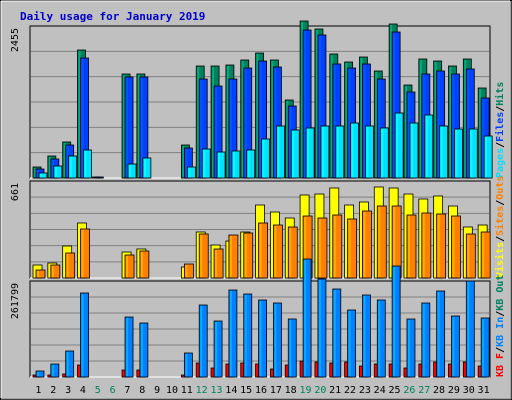  I want to click on x-tick-label: 3, so click(68, 390).